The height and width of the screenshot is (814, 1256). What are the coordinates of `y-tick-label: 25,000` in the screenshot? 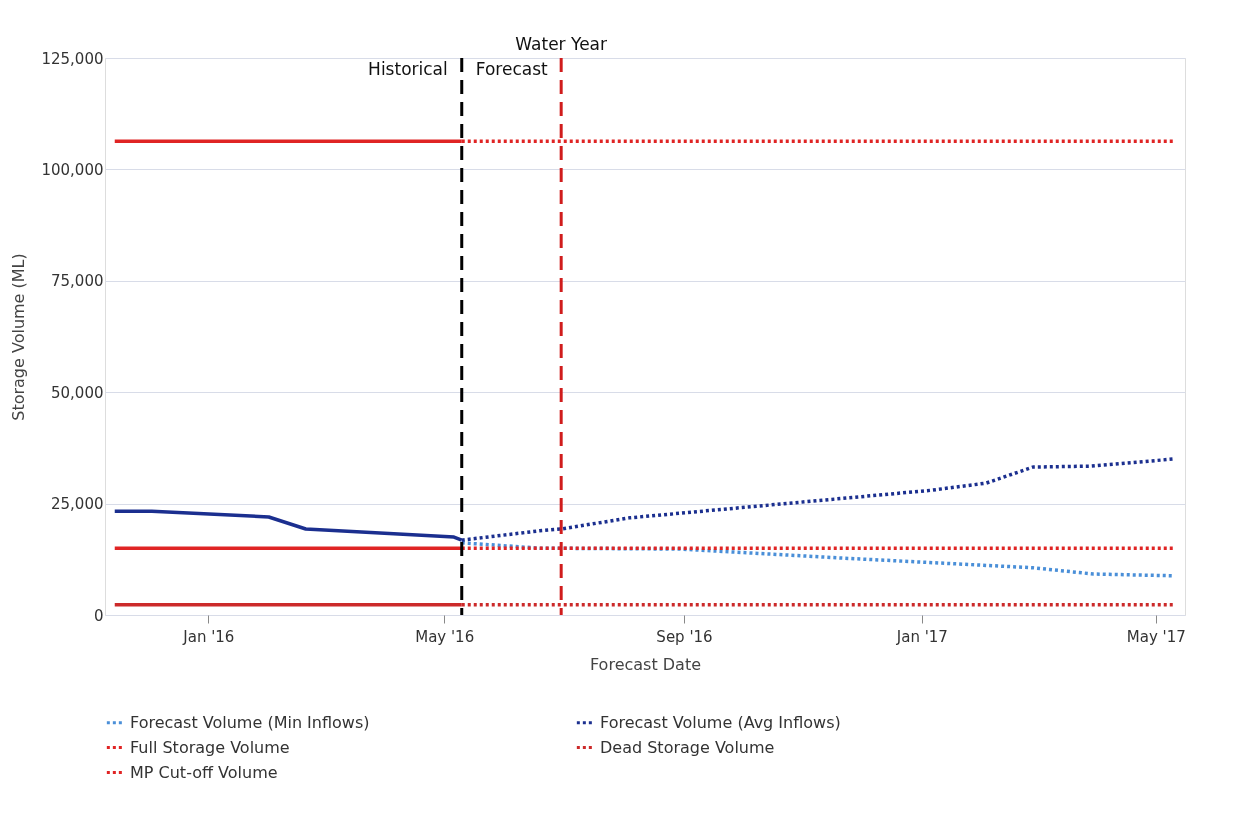 It's located at (77, 504).